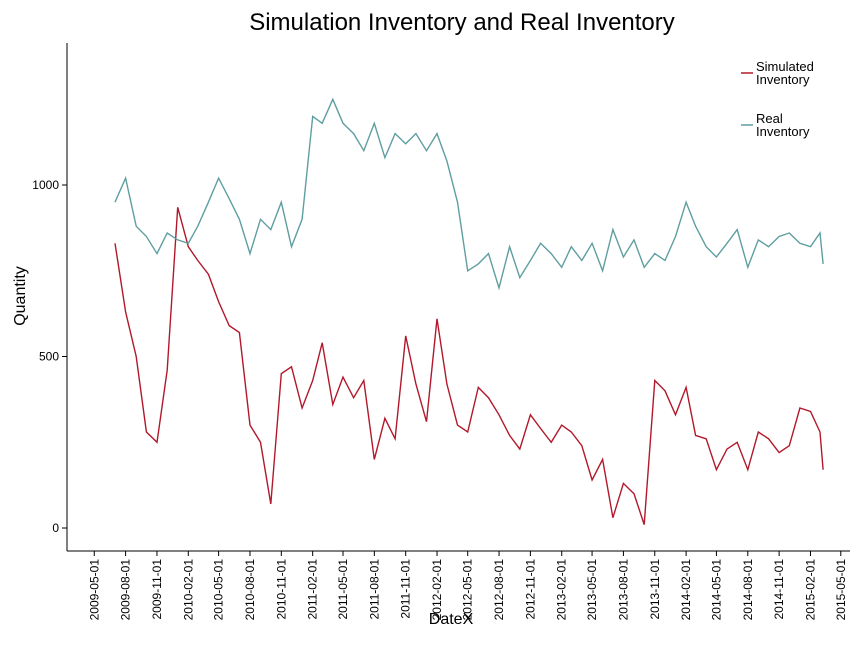 This screenshot has height=649, width=851. What do you see at coordinates (748, 590) in the screenshot?
I see `x-tick-label: 2014-08-01` at bounding box center [748, 590].